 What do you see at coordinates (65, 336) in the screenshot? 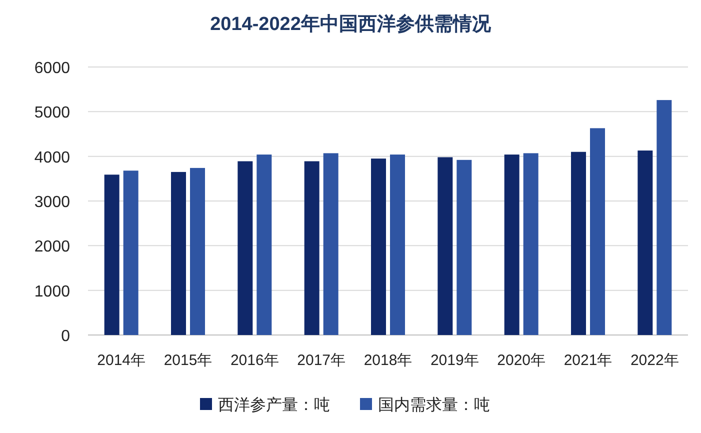
I see `y-tick-label: 0` at bounding box center [65, 336].